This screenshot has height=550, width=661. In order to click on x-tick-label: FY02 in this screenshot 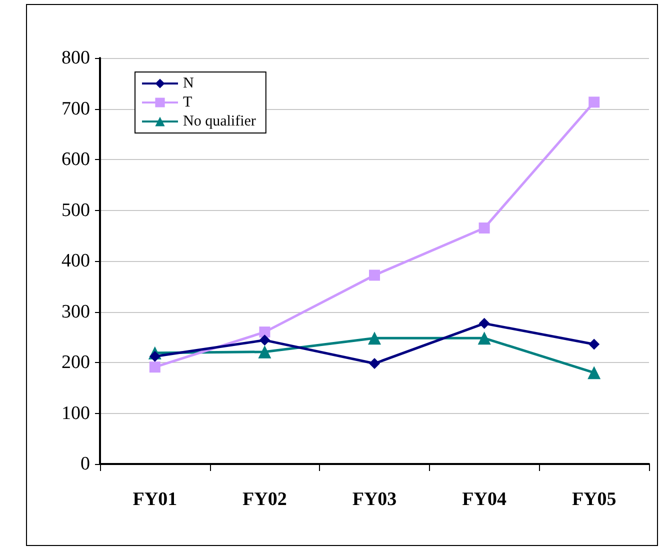, I will do `click(264, 499)`.